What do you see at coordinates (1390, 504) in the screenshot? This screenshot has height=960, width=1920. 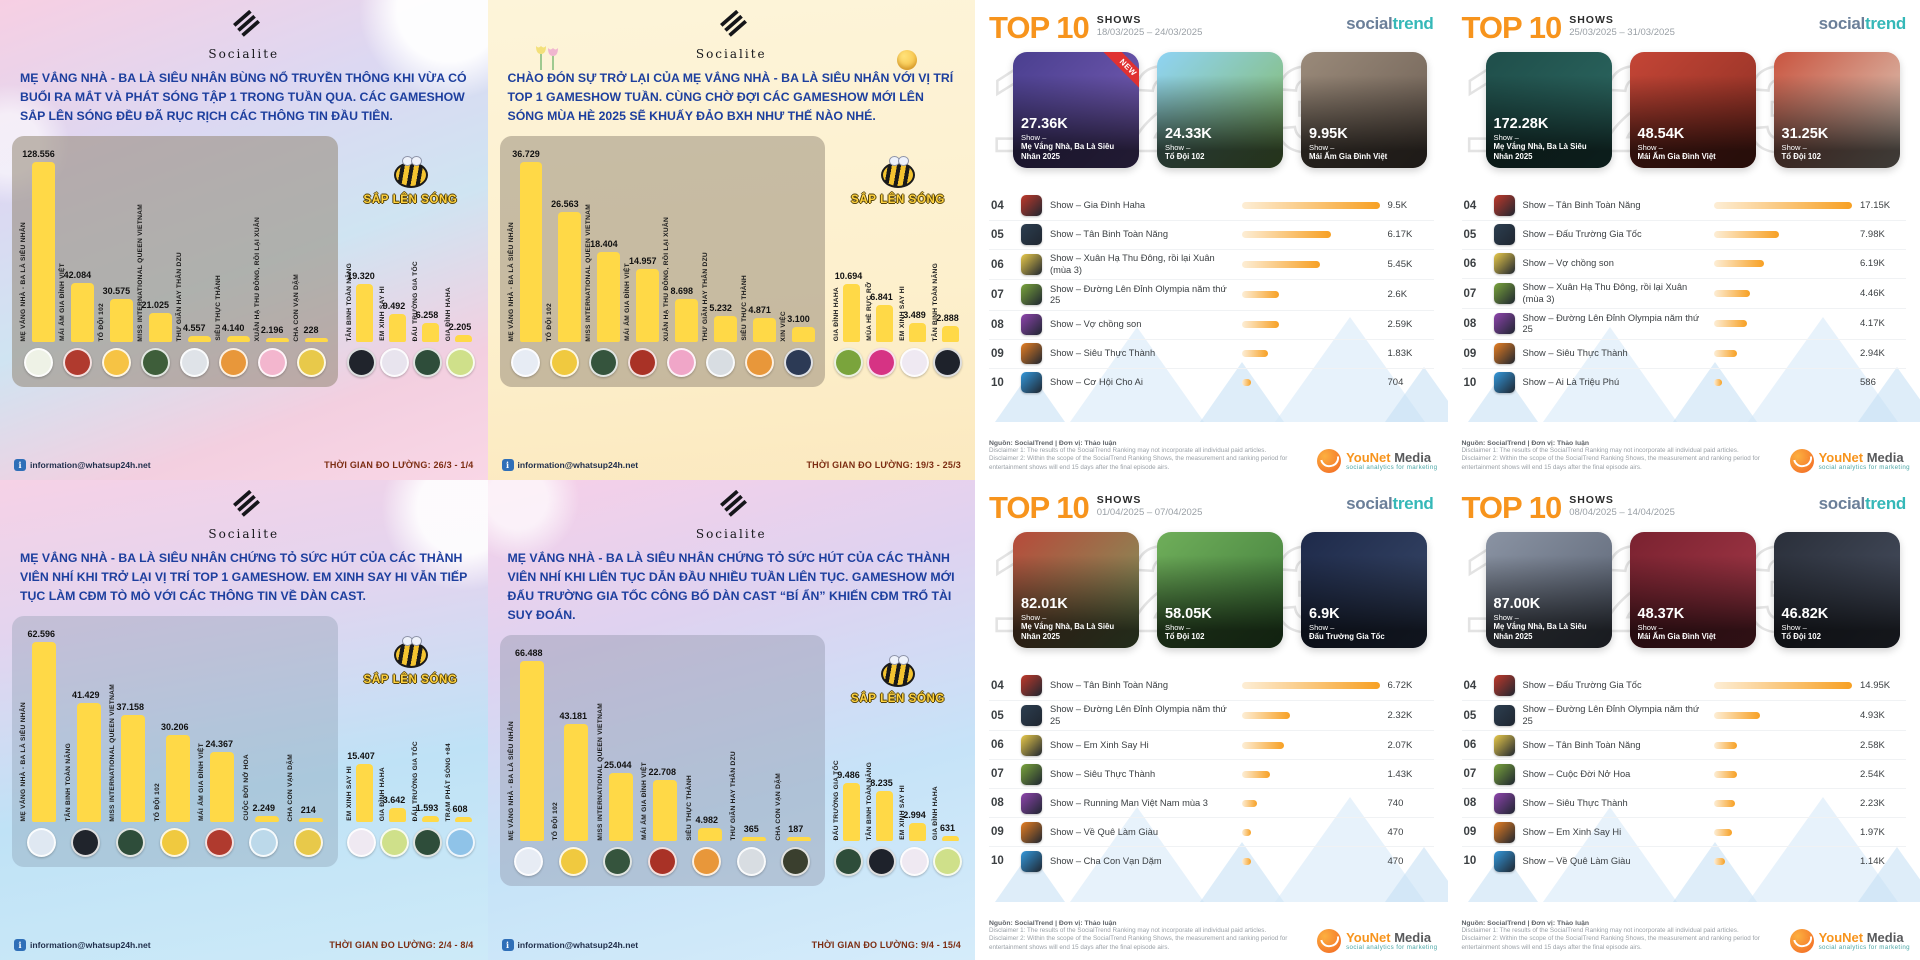 I see `socialtrend-logo: socialtrend` at bounding box center [1390, 504].